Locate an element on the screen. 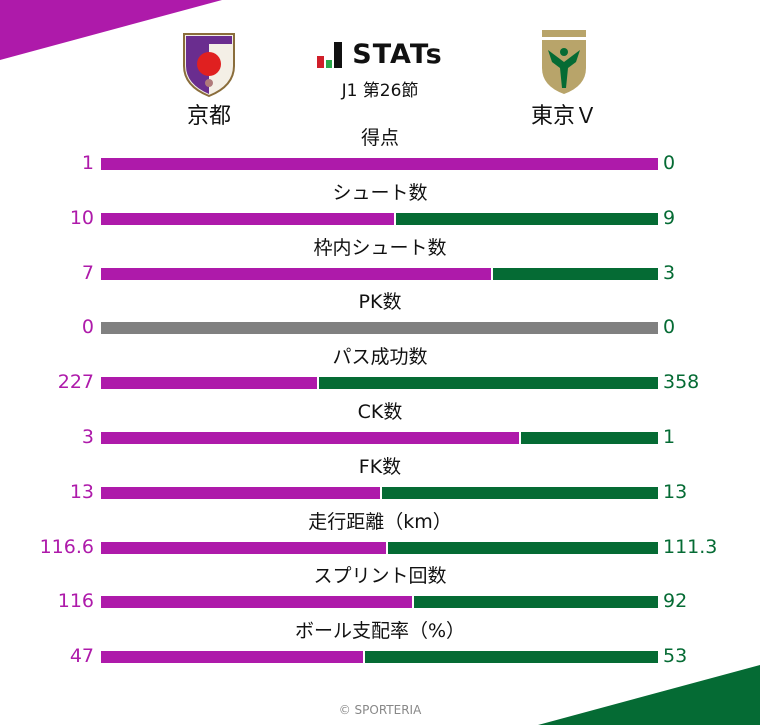  stat-label: FK数 is located at coordinates (380, 466).